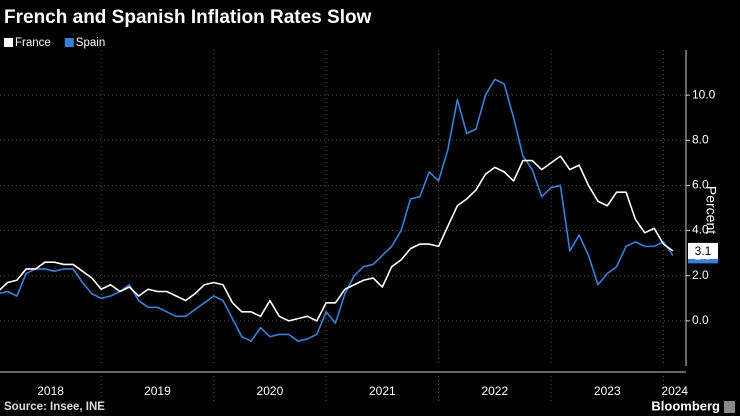 The image size is (740, 416). Describe the element at coordinates (711, 210) in the screenshot. I see `y-axis-label: Percent` at that location.